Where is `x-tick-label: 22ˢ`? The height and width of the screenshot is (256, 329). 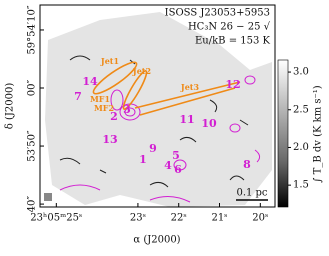 x-tick-label: 22ˢ is located at coordinates (179, 218).